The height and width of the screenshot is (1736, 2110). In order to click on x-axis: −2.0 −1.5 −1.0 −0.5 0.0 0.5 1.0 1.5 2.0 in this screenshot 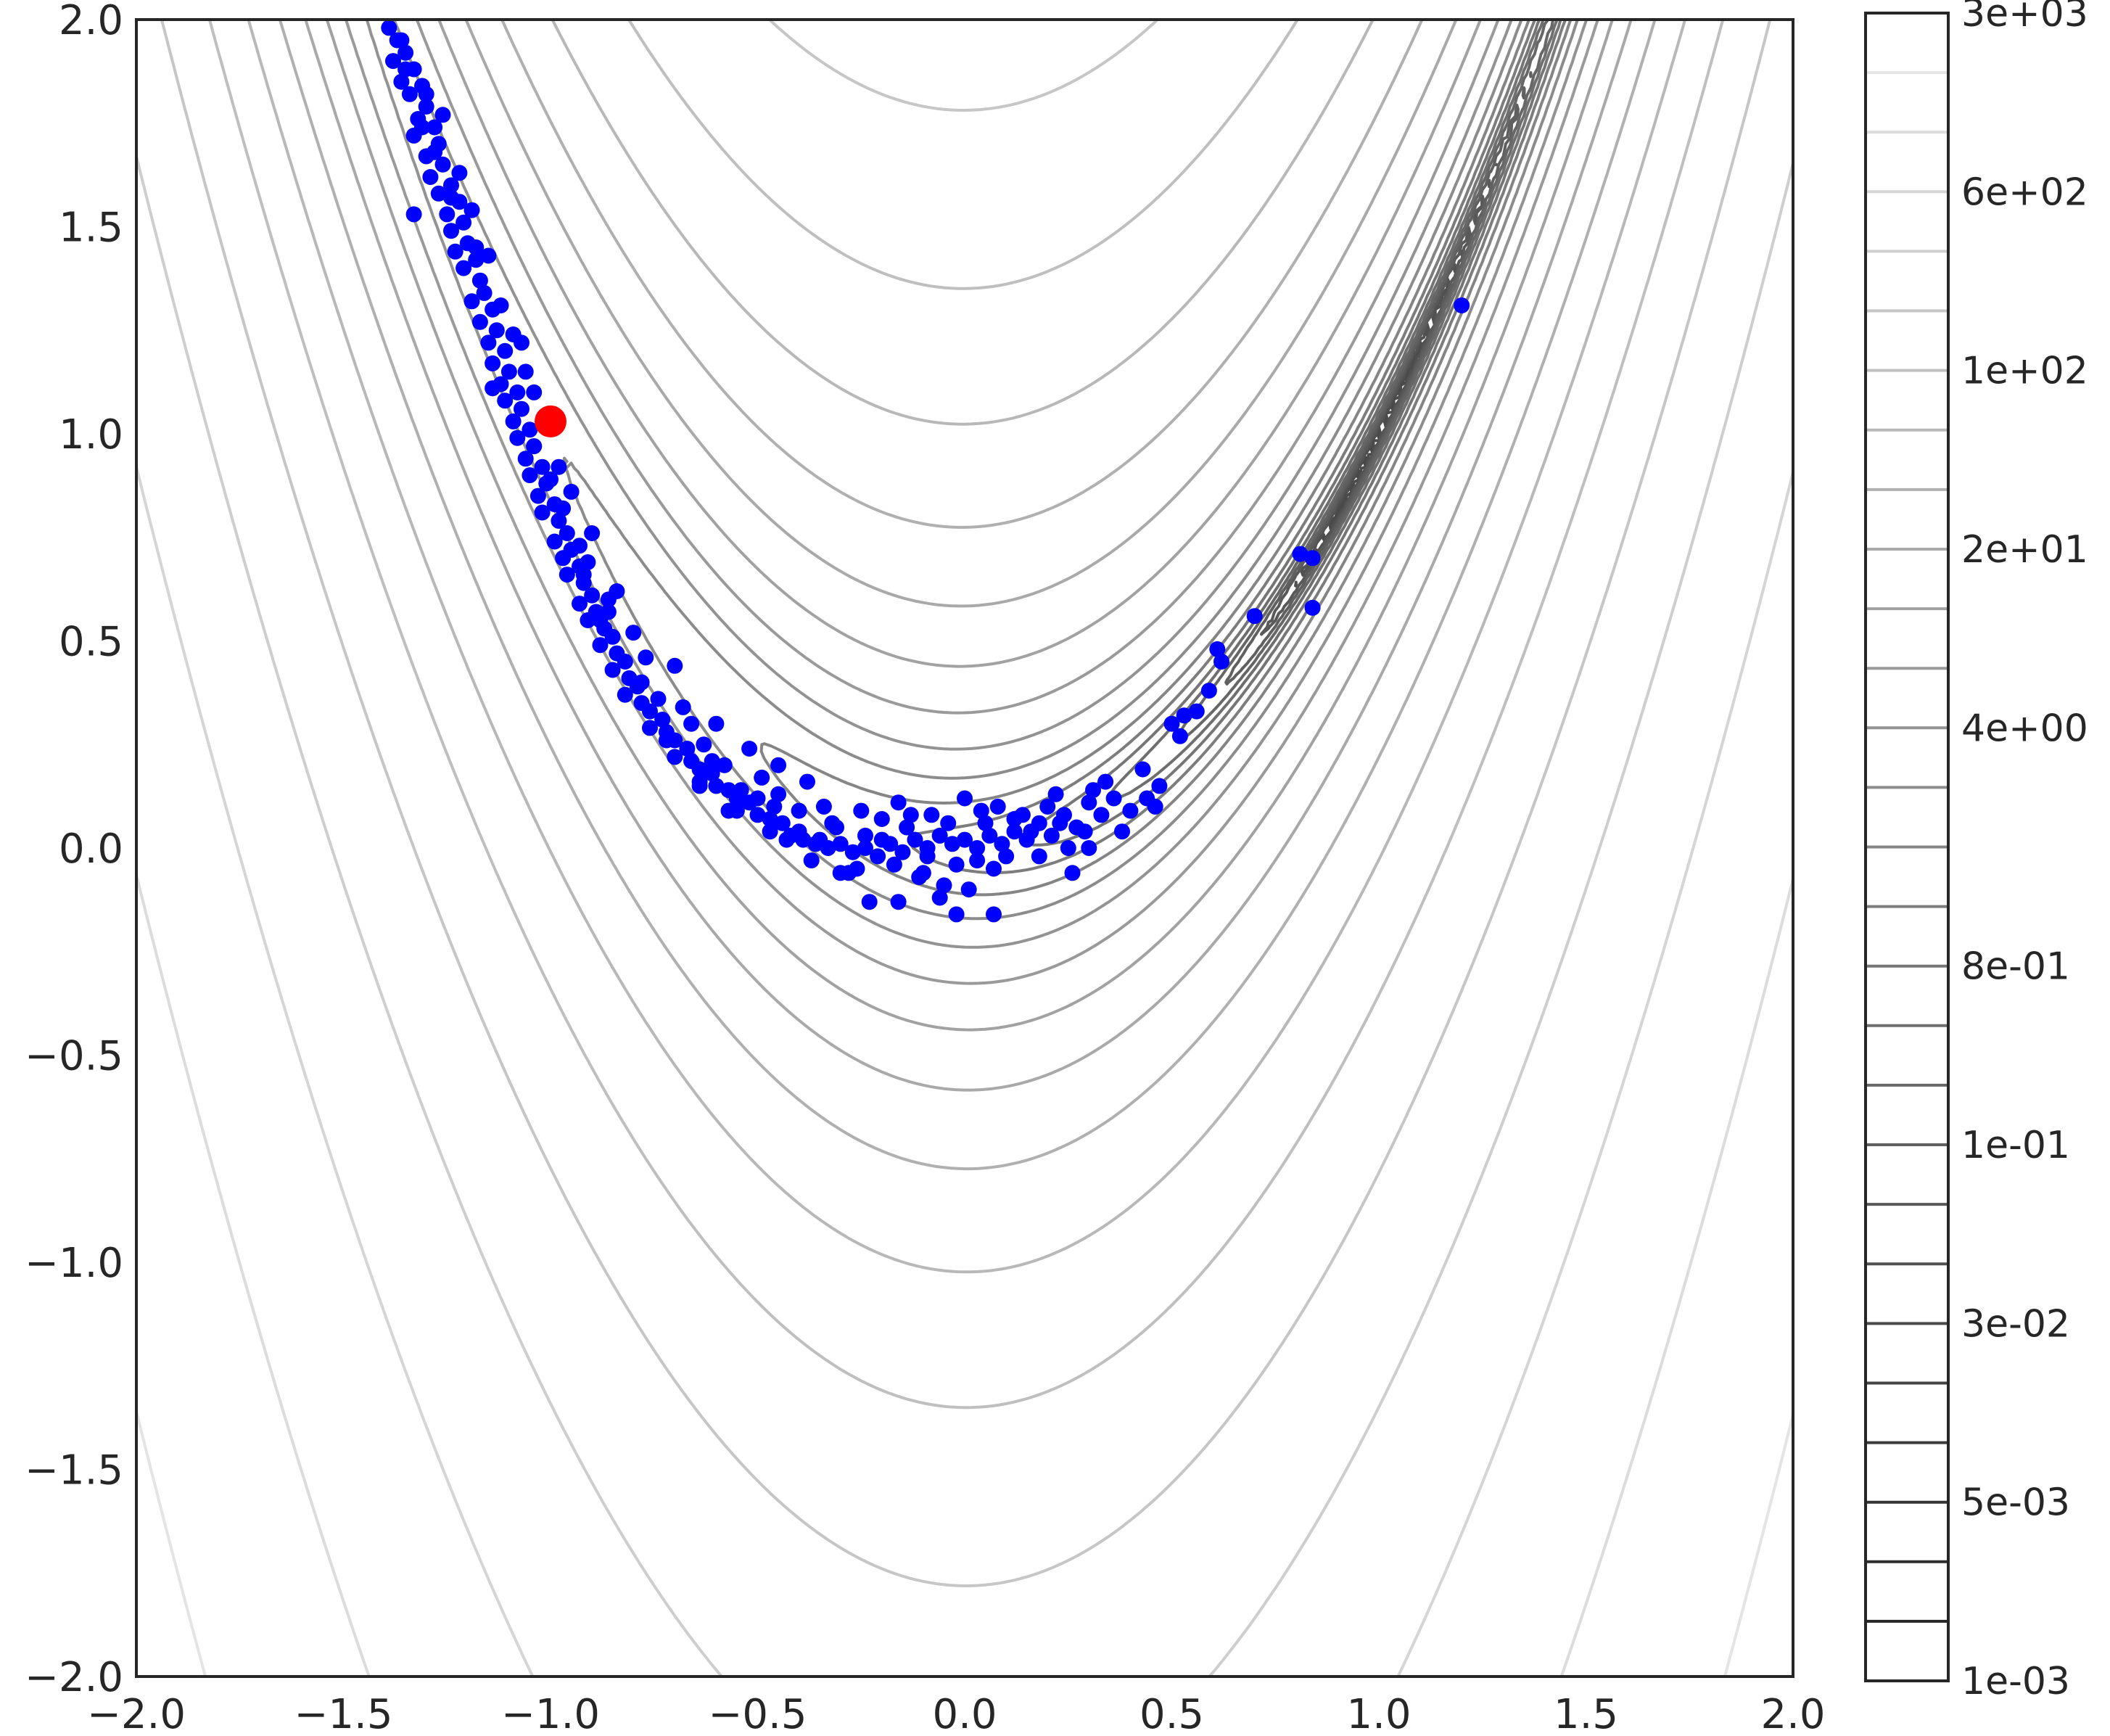, I will do `click(956, 1713)`.